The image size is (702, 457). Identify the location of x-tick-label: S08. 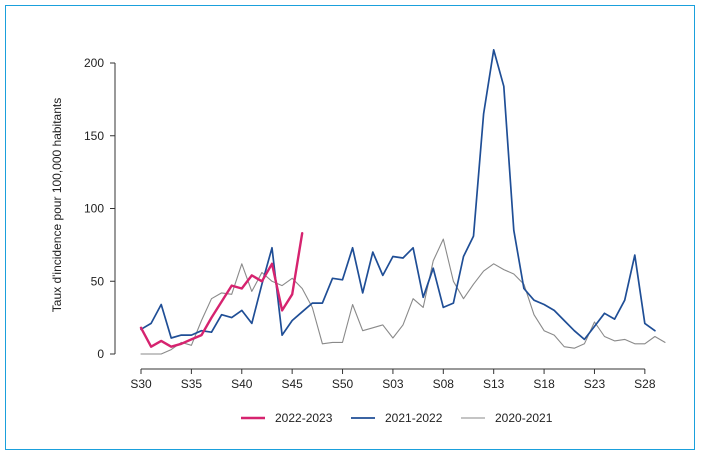
(444, 384).